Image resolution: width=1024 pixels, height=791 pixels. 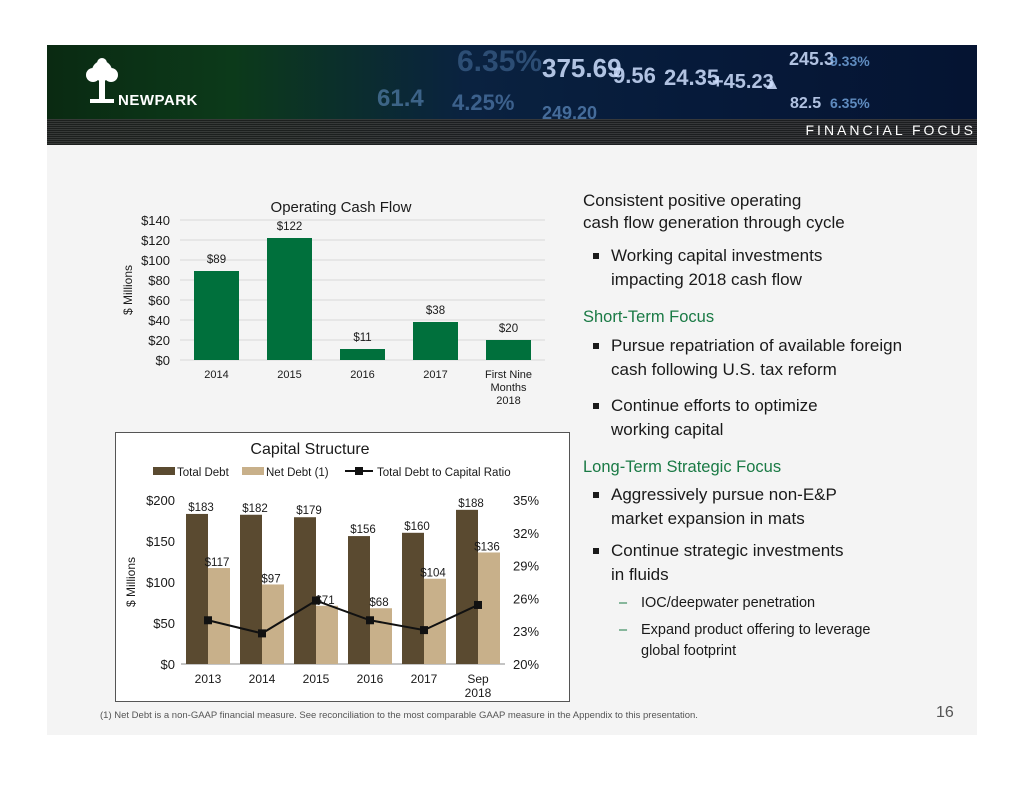 I want to click on x-tick-label: 2013, so click(x=208, y=679).